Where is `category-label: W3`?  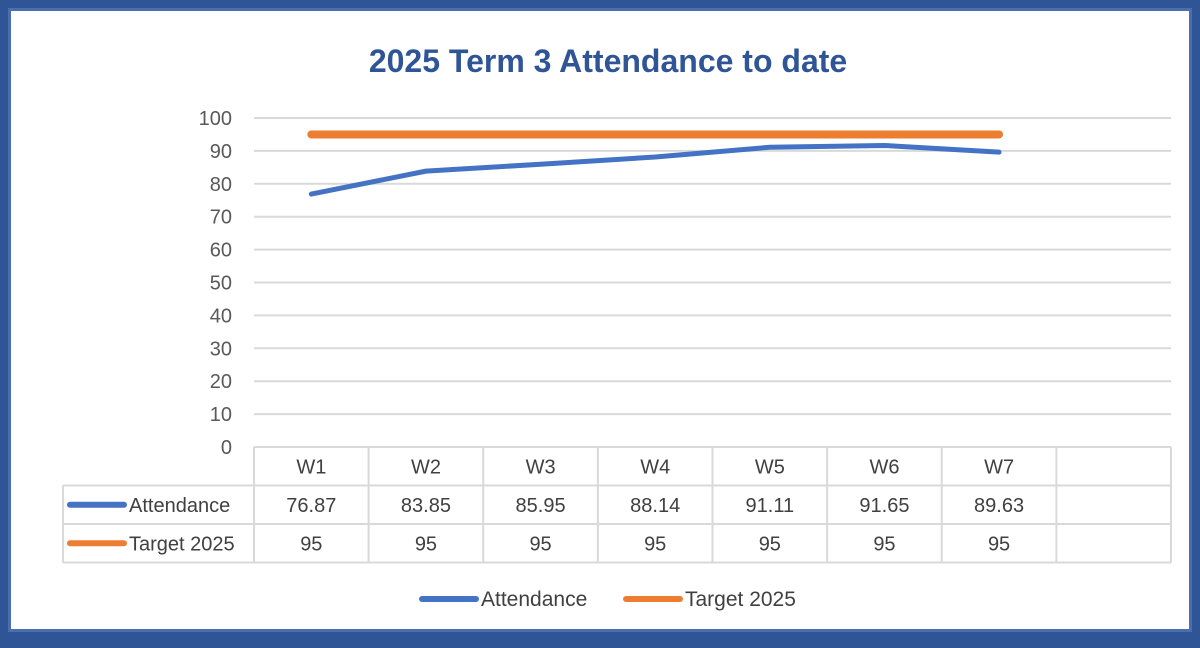 category-label: W3 is located at coordinates (541, 467).